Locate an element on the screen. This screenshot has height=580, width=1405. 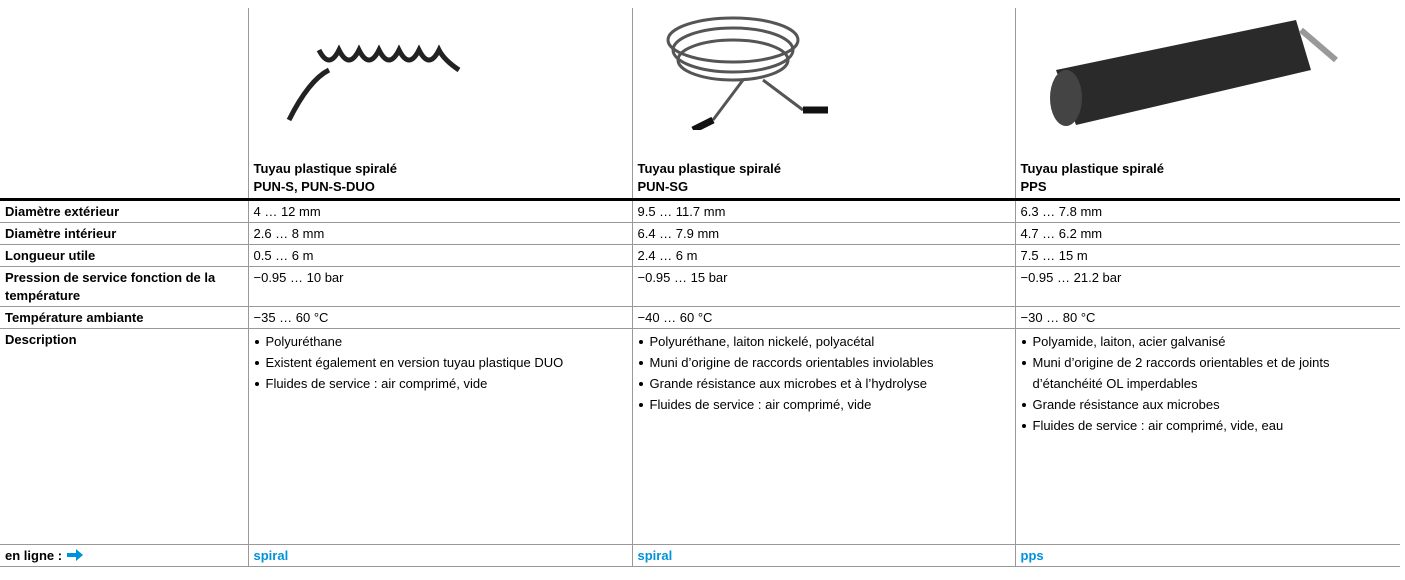
spec-value: 6.3 … 7.8 mm is located at coordinates (1207, 211).